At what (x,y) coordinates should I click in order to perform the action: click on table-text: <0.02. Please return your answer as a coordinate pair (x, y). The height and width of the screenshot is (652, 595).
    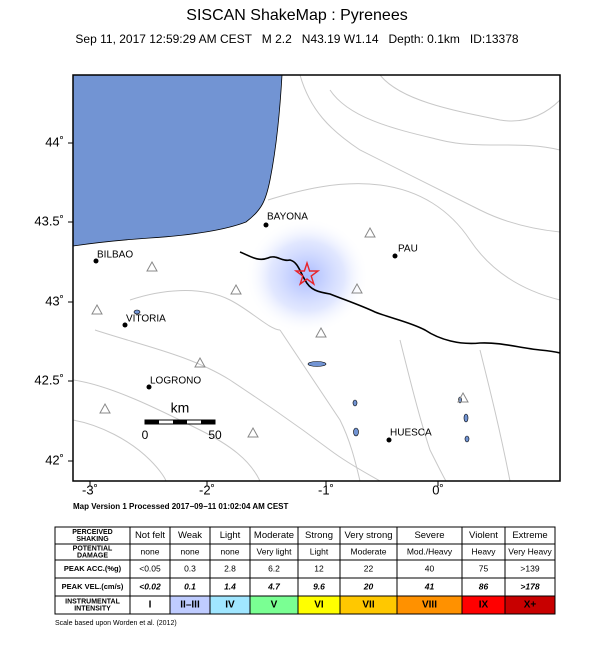
    Looking at the image, I should click on (150, 586).